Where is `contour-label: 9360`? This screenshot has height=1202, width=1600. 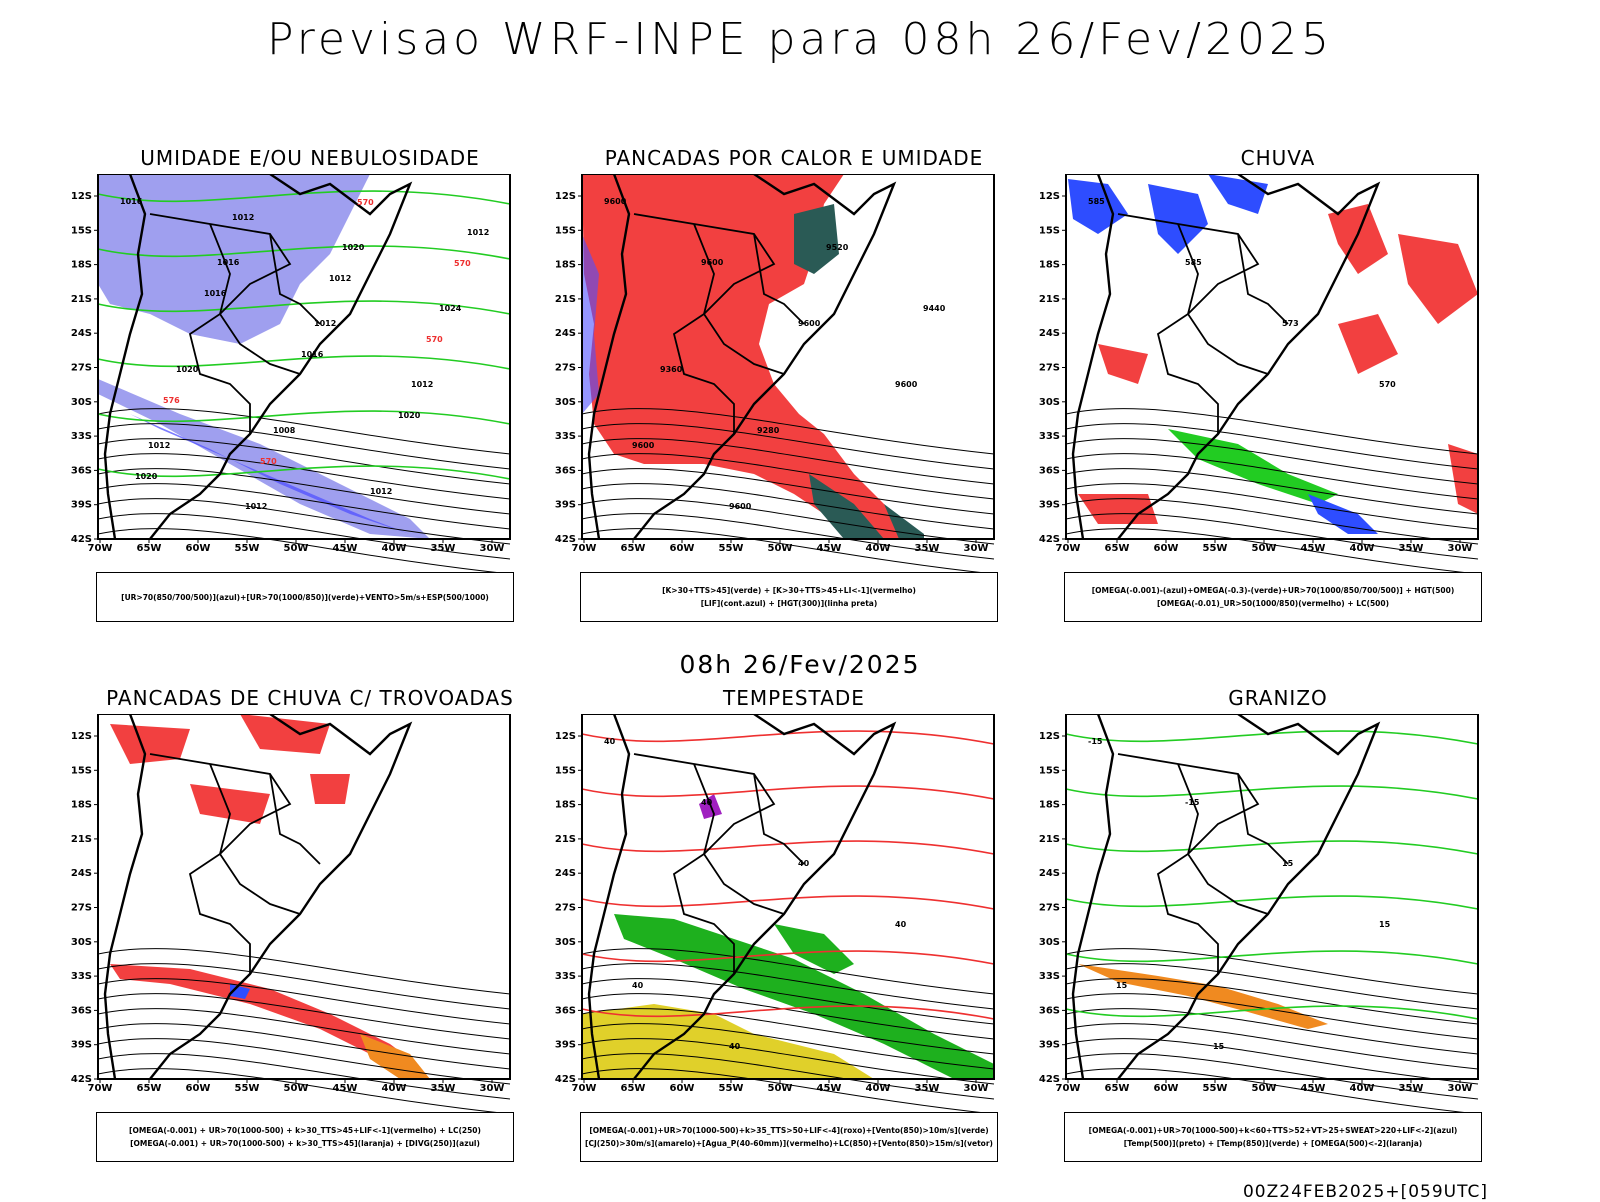 contour-label: 9360 is located at coordinates (671, 369).